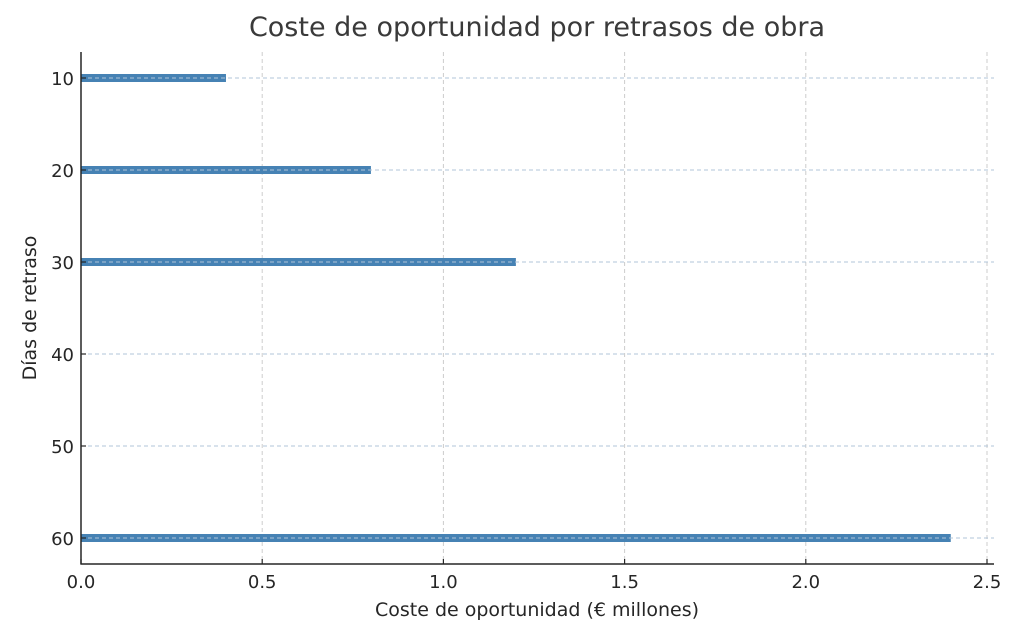  Describe the element at coordinates (30, 308) in the screenshot. I see `y-axis-label: Días de retraso` at that location.